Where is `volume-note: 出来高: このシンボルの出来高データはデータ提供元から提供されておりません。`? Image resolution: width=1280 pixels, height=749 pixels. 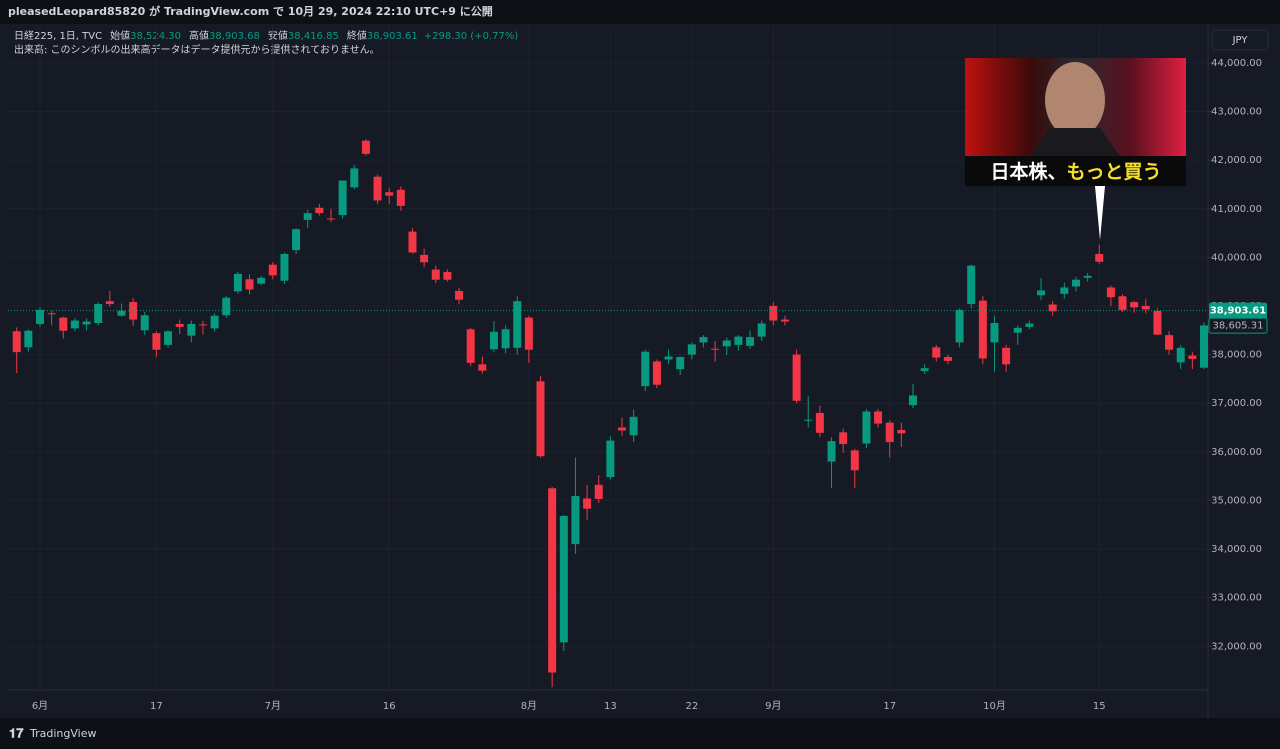
volume-note: 出来高: このシンボルの出来高データはデータ提供元から提供されておりません。 is located at coordinates (197, 49).